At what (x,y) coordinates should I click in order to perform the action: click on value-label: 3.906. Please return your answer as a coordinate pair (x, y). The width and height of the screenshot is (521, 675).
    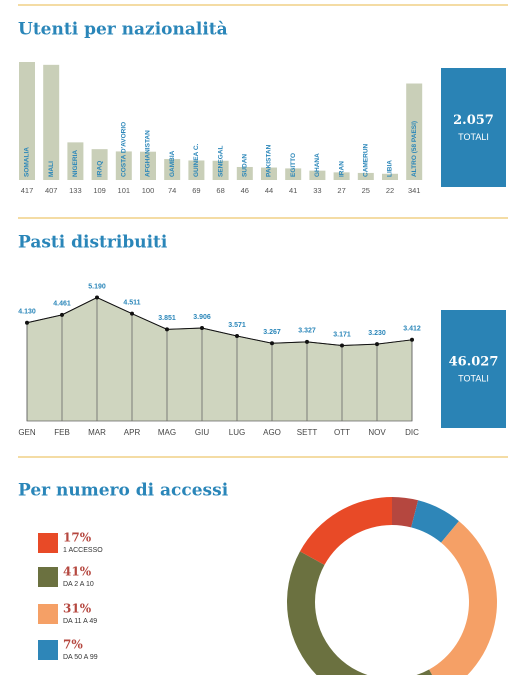
    Looking at the image, I should click on (202, 317).